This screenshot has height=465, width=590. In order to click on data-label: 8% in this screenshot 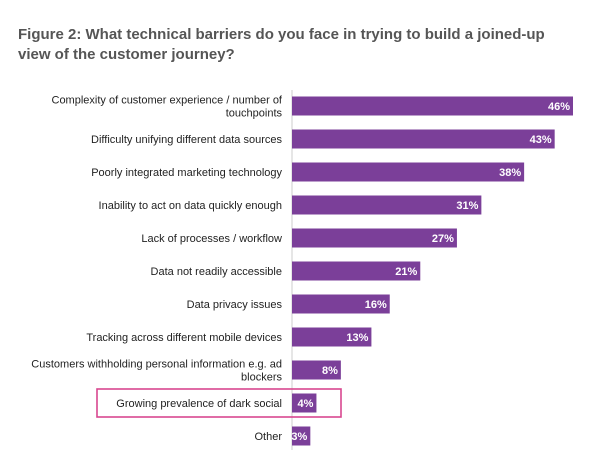, I will do `click(330, 371)`.